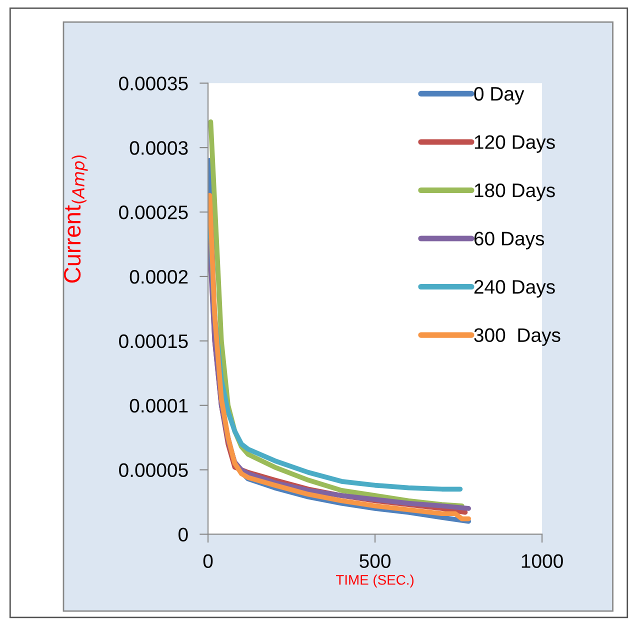 The height and width of the screenshot is (630, 635). Describe the element at coordinates (76, 219) in the screenshot. I see `y-axis-title: Current$_{(Amp)}$` at that location.